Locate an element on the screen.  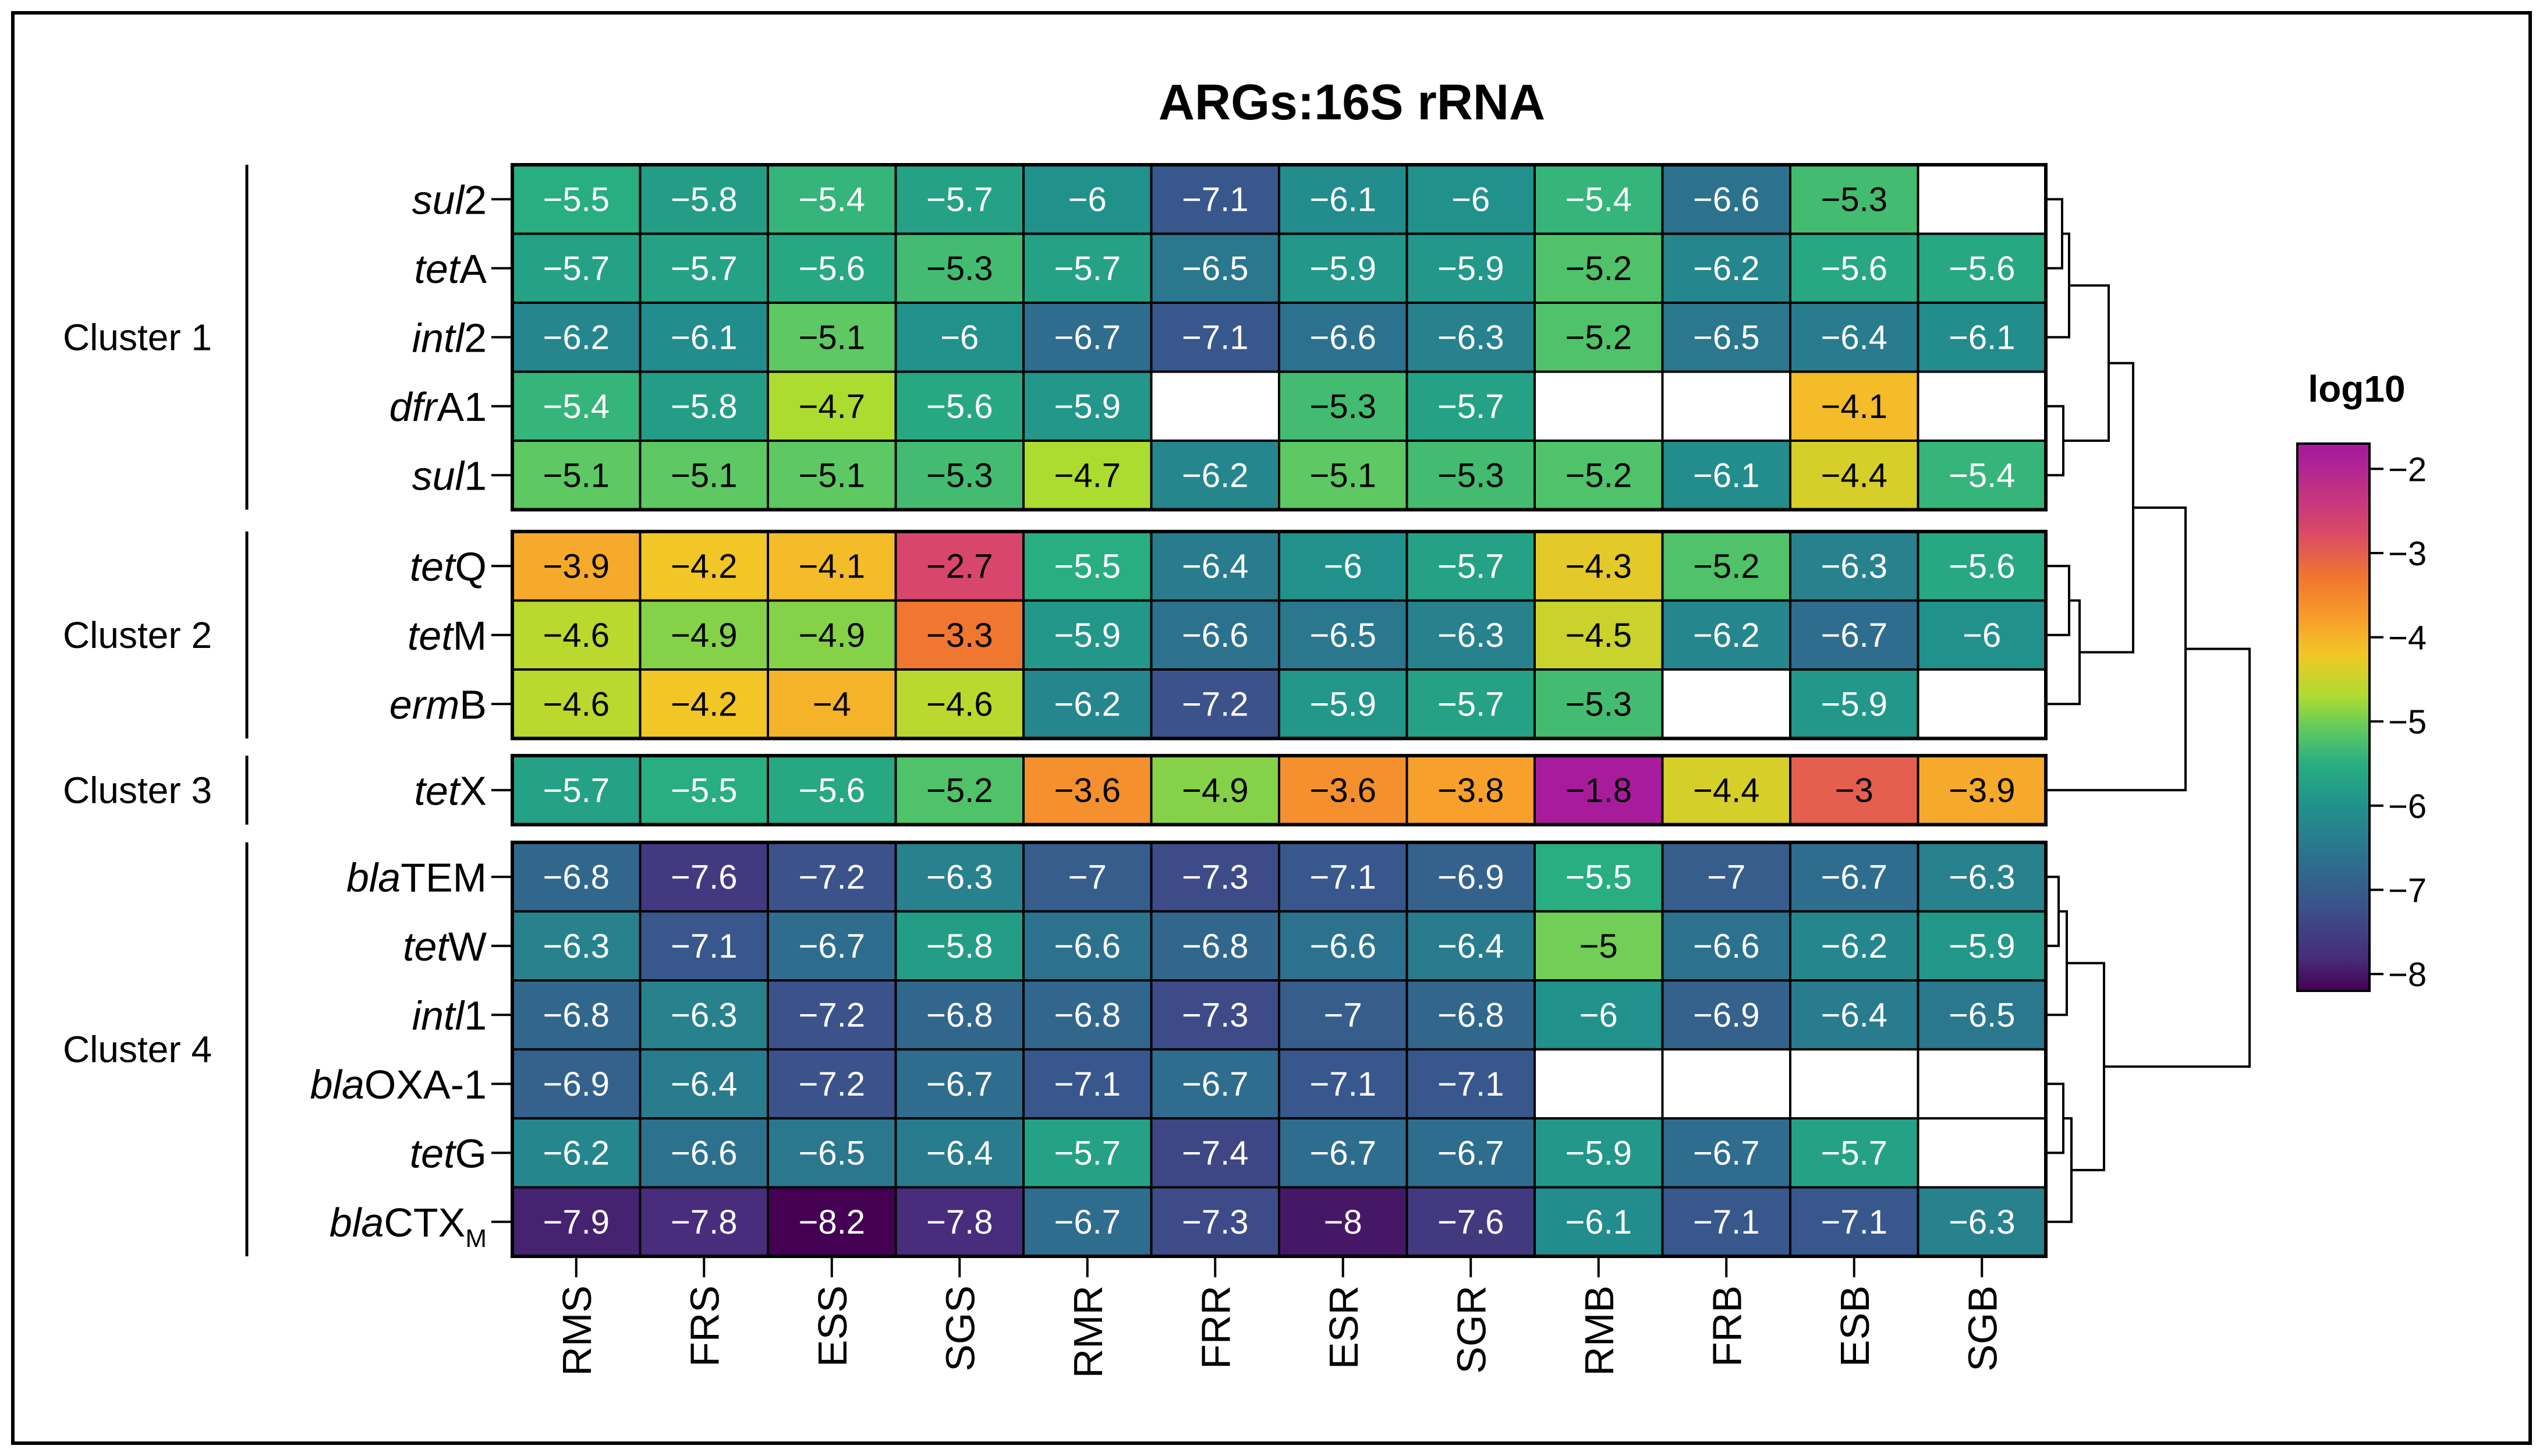
column-label: RMB is located at coordinates (1600, 1330).